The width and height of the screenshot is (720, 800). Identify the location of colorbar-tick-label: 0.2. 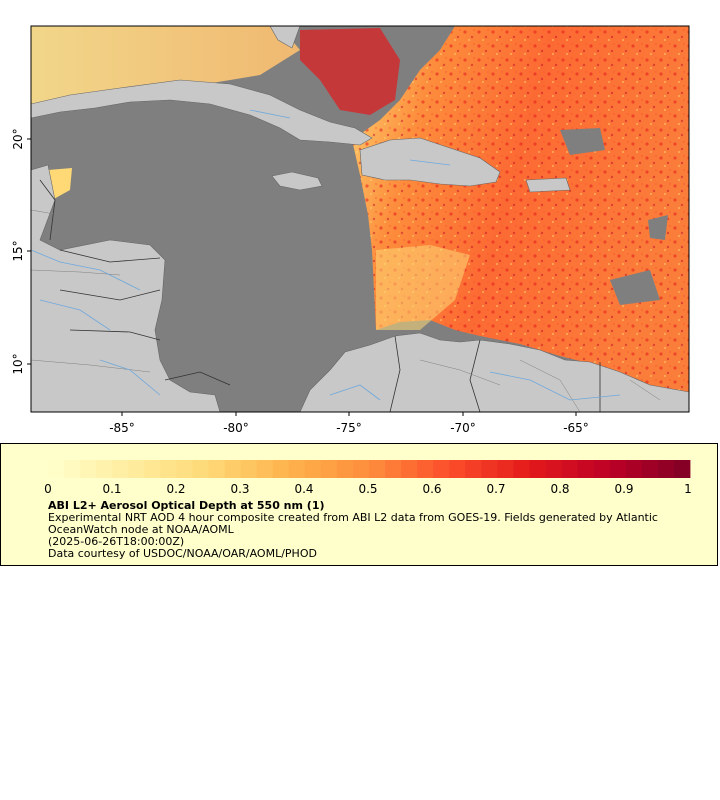
(175, 489).